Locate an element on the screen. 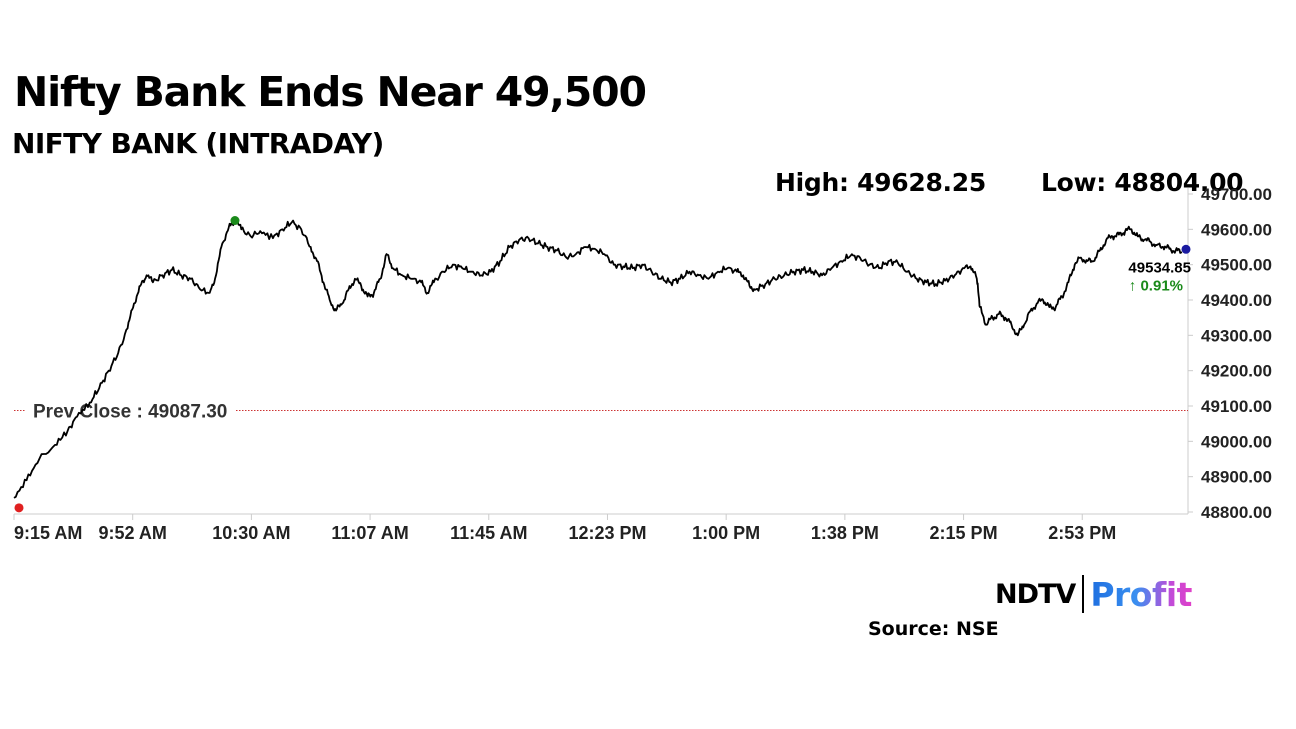  x-tick-label: 2:15 PM is located at coordinates (964, 533).